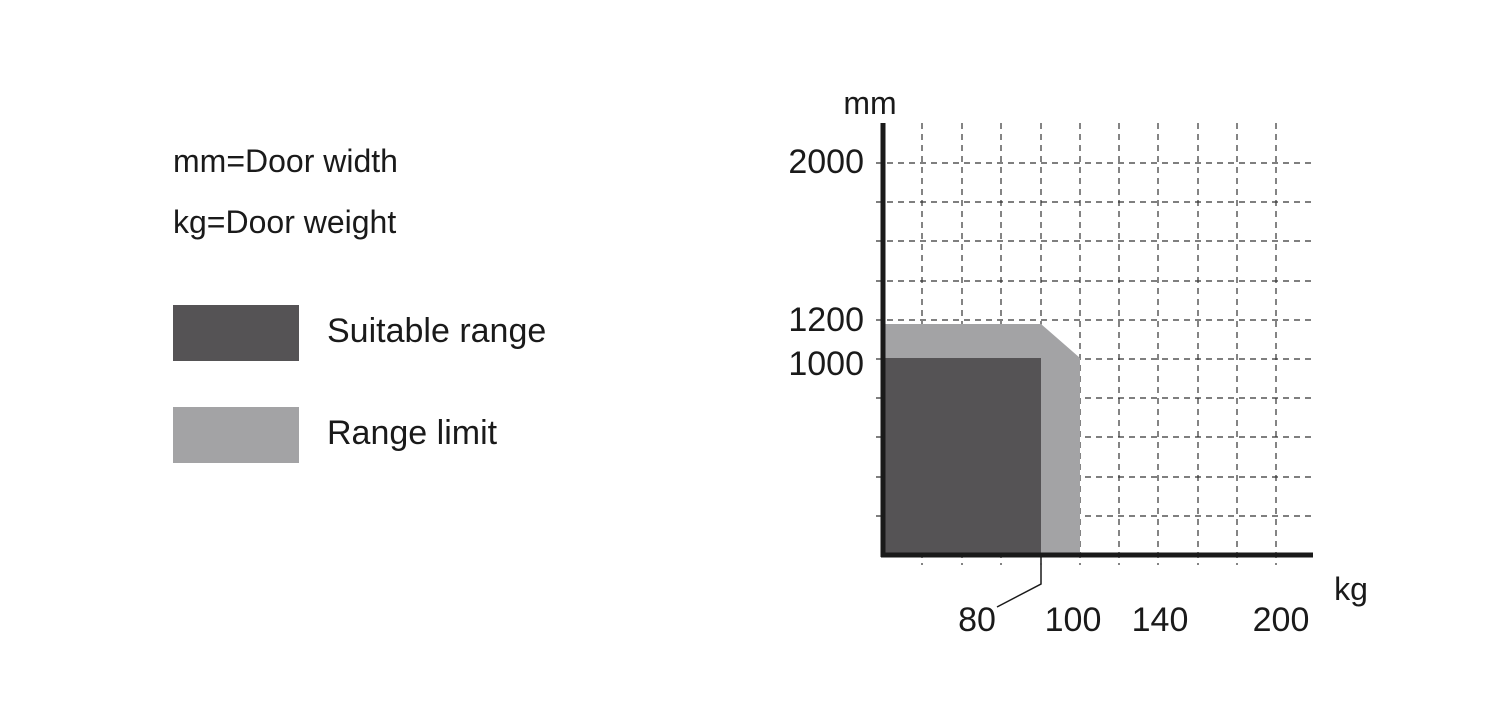 The height and width of the screenshot is (705, 1500). What do you see at coordinates (285, 222) in the screenshot?
I see `legend-note-weight: kg=Door weight` at bounding box center [285, 222].